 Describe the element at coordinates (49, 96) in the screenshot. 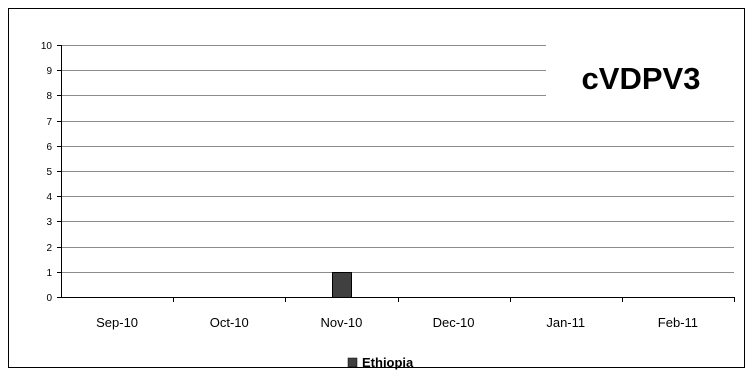

I see `y-tick-label-8: 8` at that location.